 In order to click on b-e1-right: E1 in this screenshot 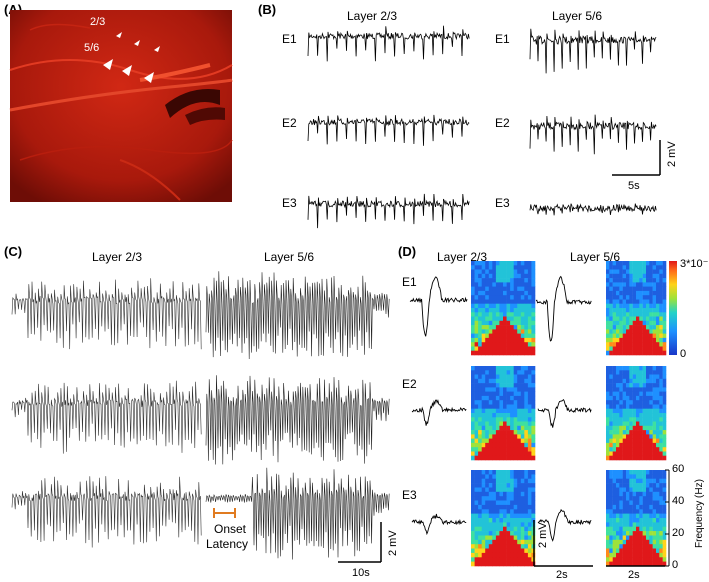, I will do `click(502, 39)`.